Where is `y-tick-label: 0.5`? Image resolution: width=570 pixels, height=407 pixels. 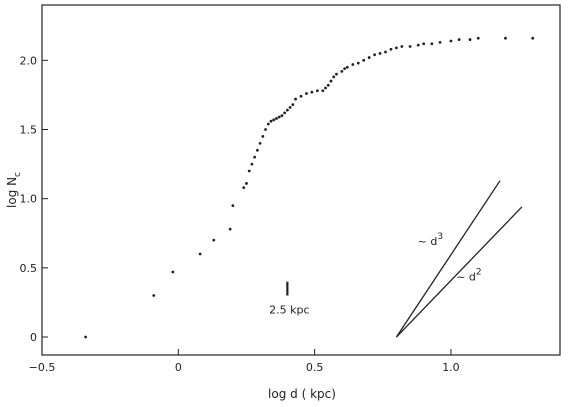
y-tick-label: 0.5 is located at coordinates (29, 268).